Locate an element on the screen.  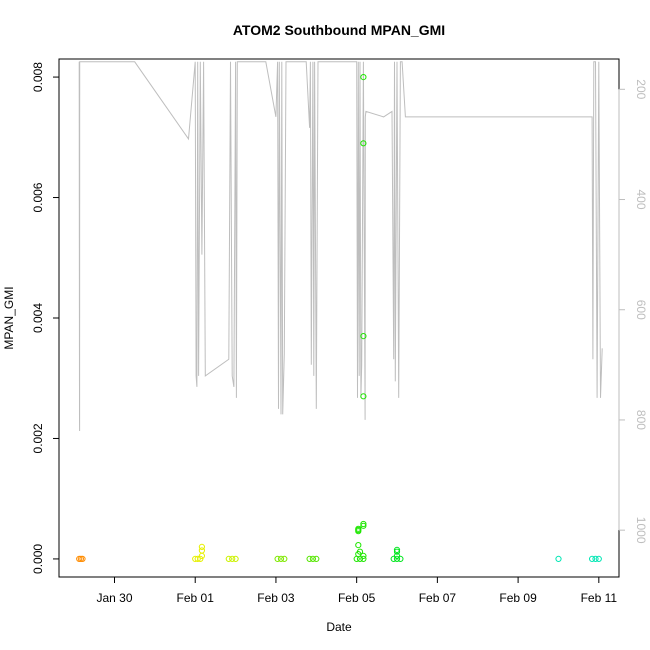
x-tick-label: Feb 09 is located at coordinates (518, 598).